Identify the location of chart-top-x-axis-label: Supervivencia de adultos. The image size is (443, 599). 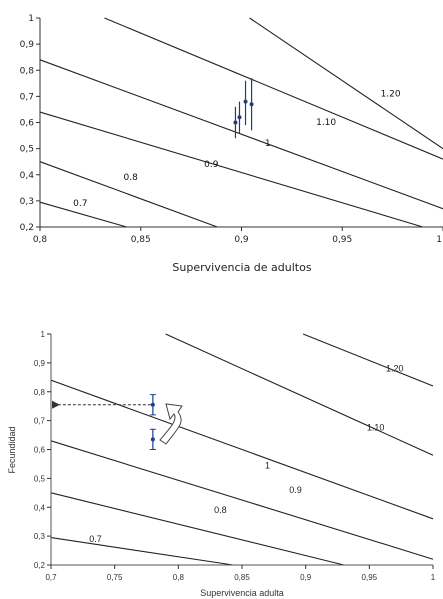
(241, 267).